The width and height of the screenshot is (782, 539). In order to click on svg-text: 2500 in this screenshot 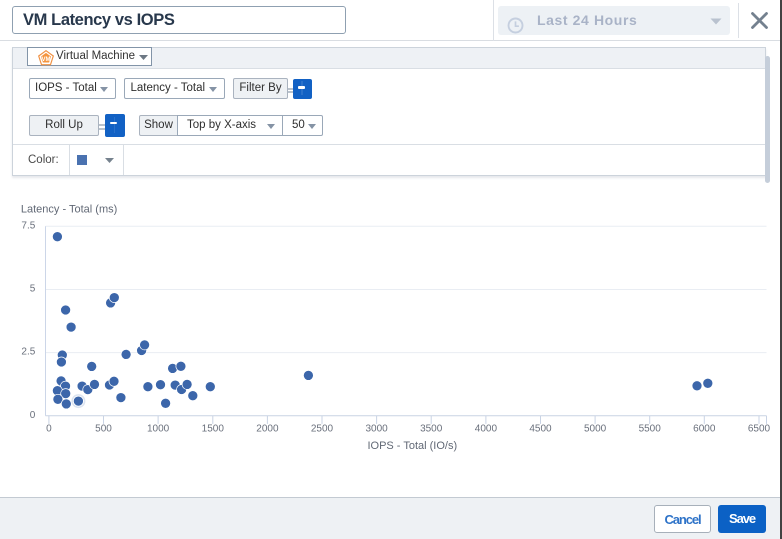, I will do `click(322, 429)`.